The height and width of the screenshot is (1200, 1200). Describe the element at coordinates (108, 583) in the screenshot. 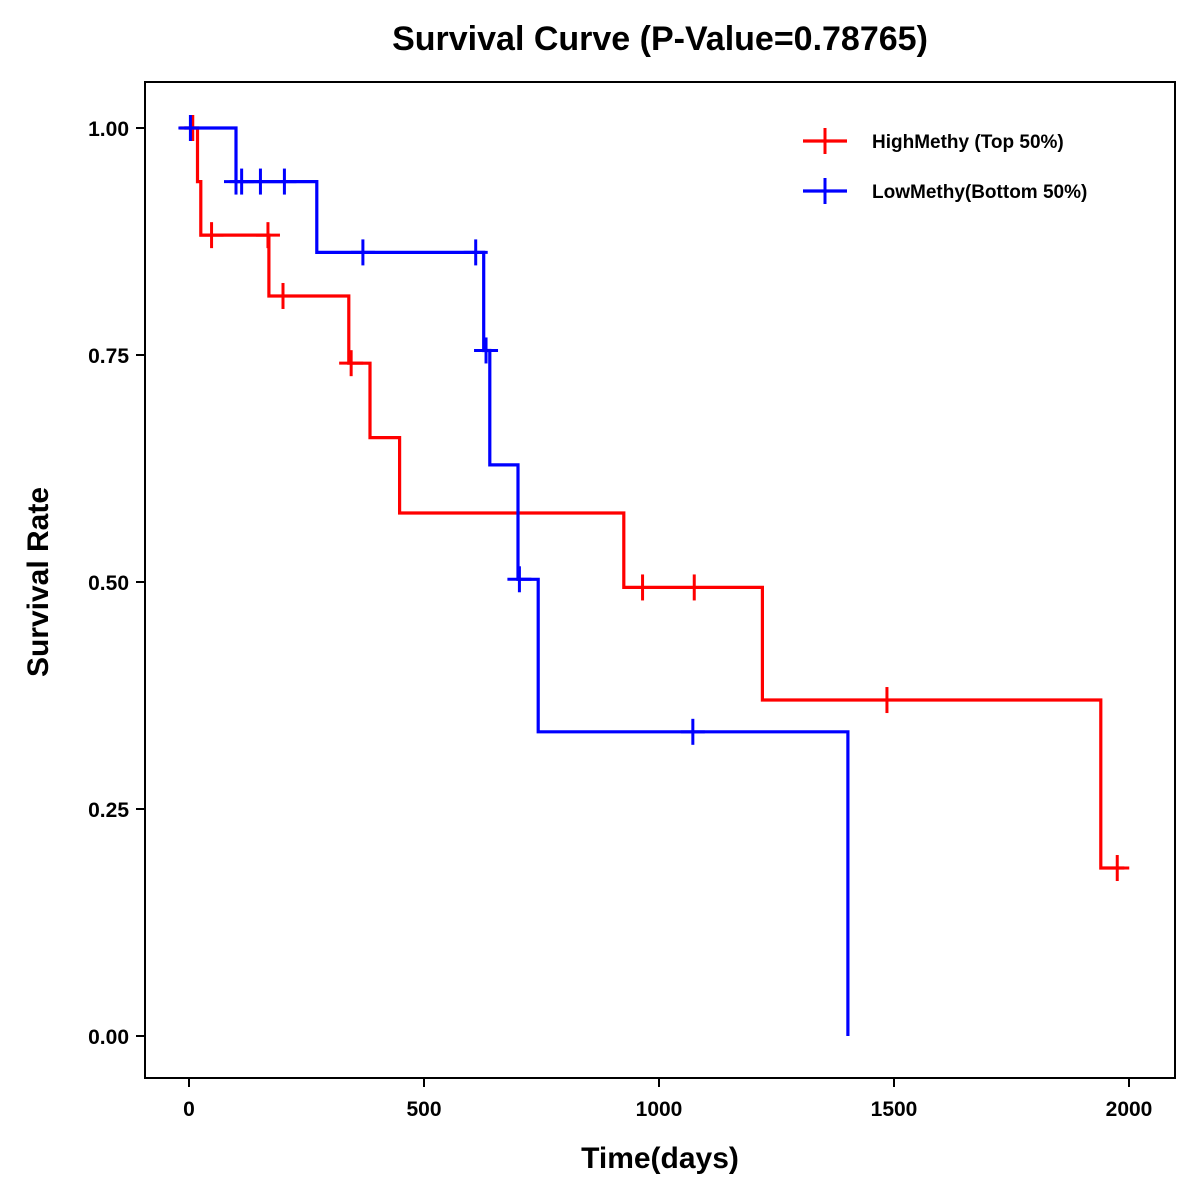

I see `y-tick-label: 0.50` at that location.